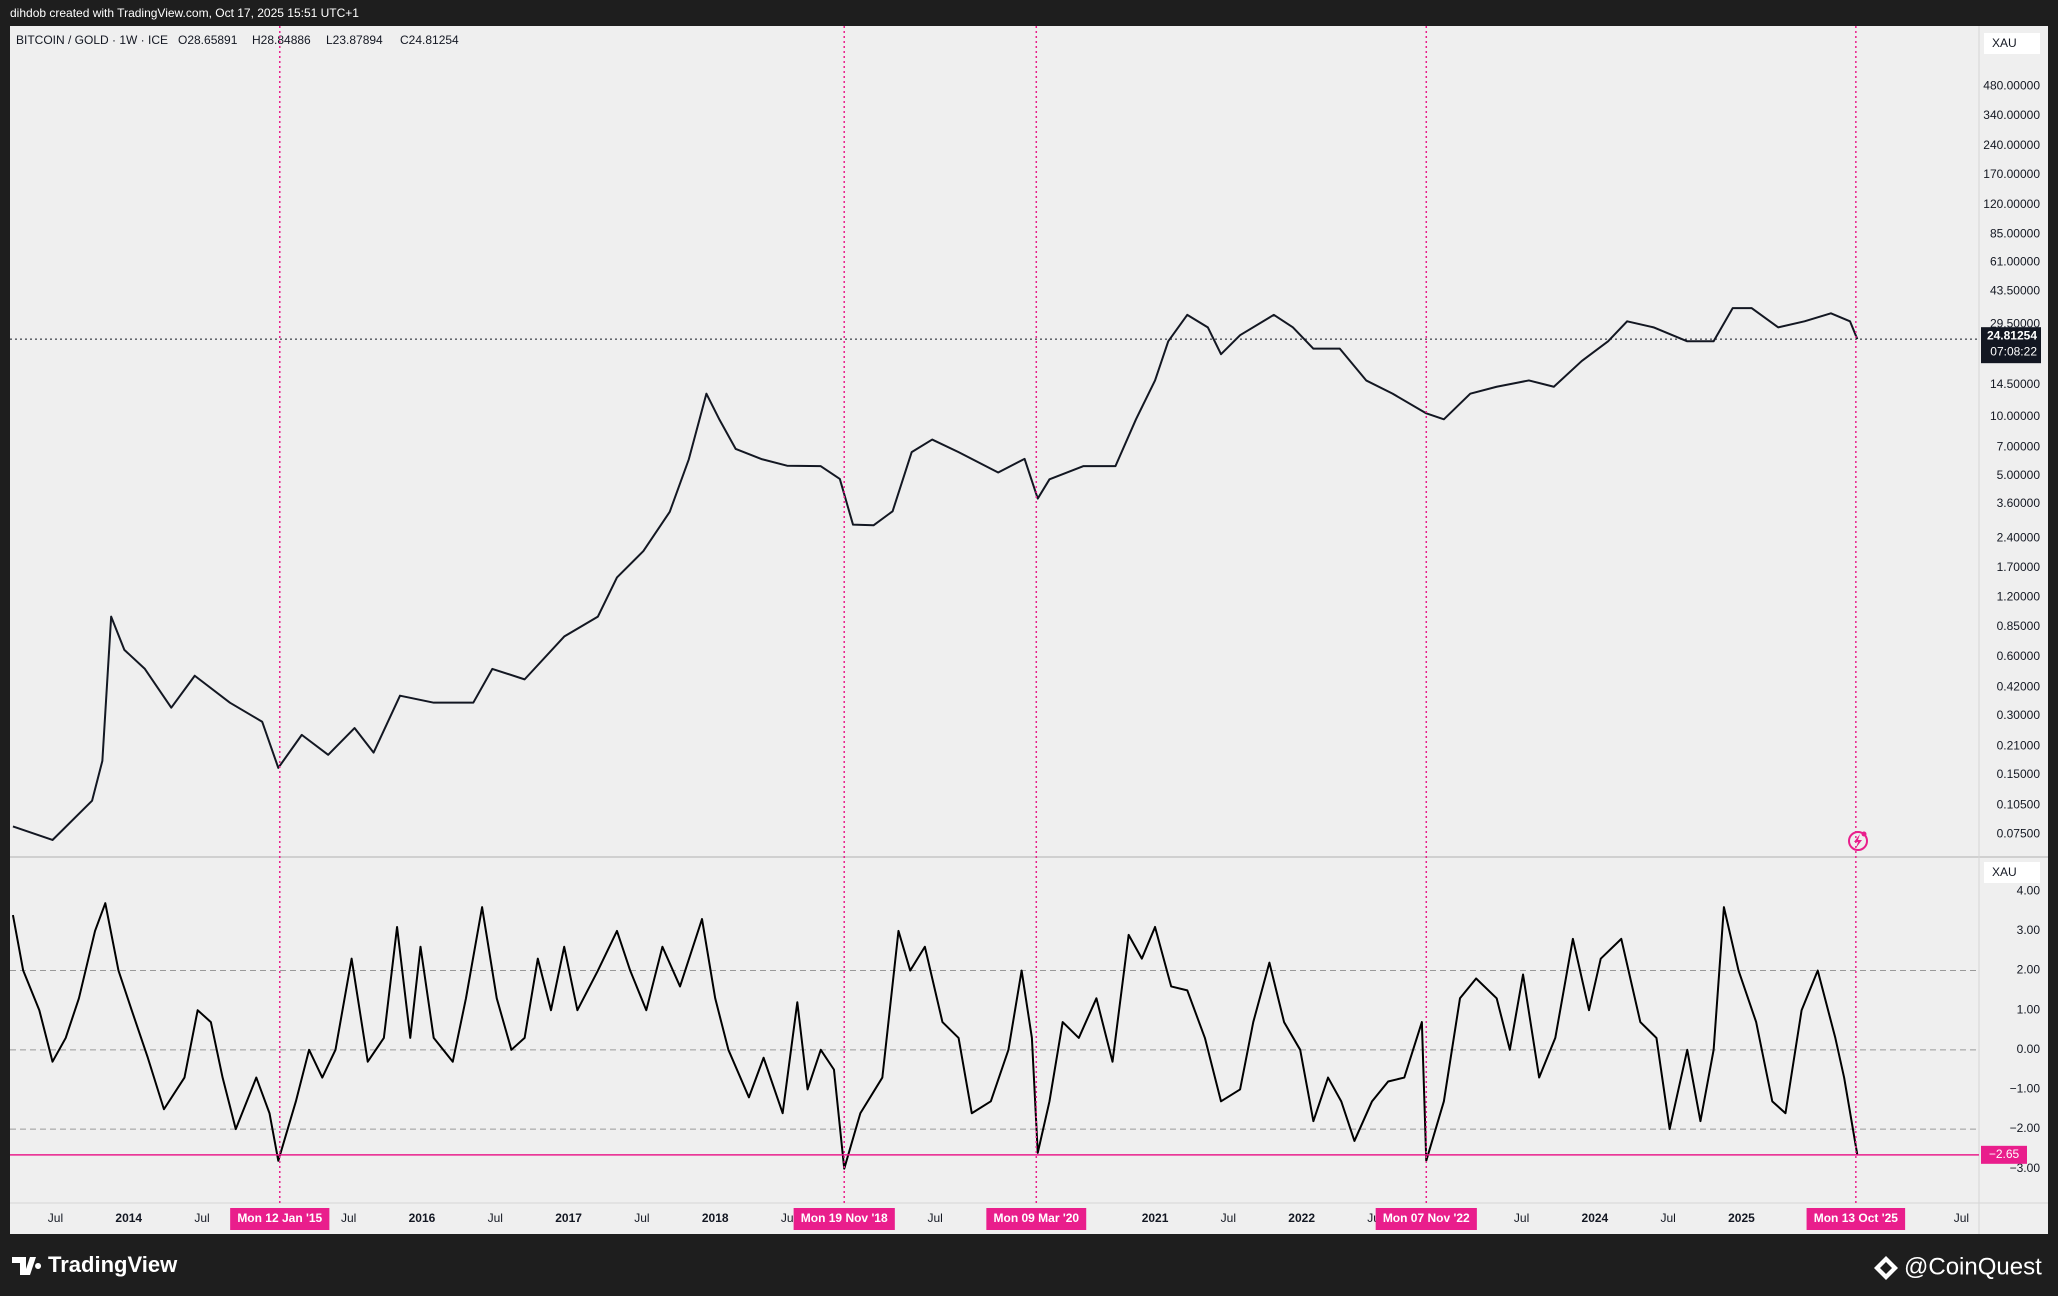 The height and width of the screenshot is (1296, 2058). I want to click on x-tick-label: 2021, so click(1155, 1218).